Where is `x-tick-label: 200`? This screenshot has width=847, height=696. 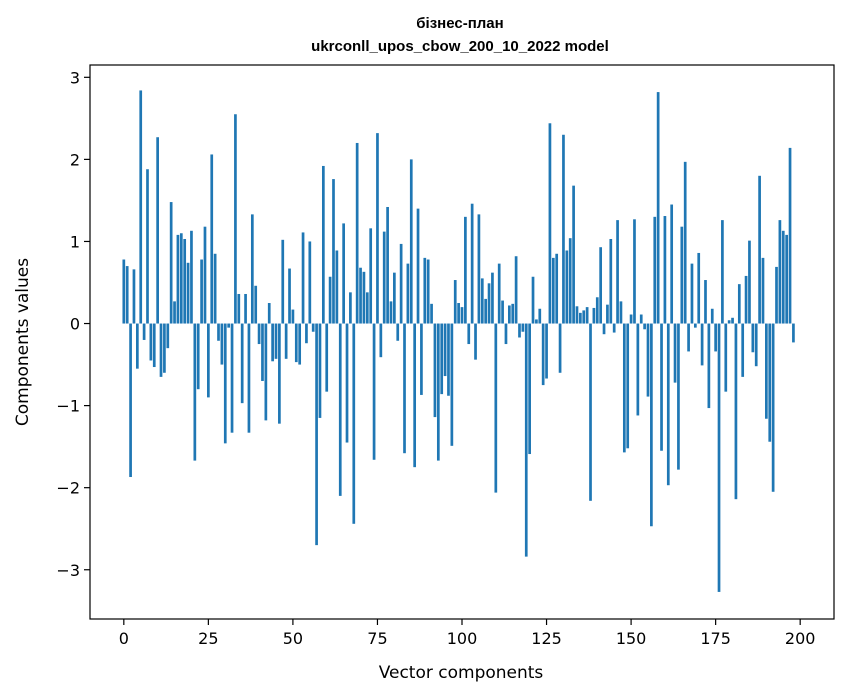 x-tick-label: 200 is located at coordinates (800, 638).